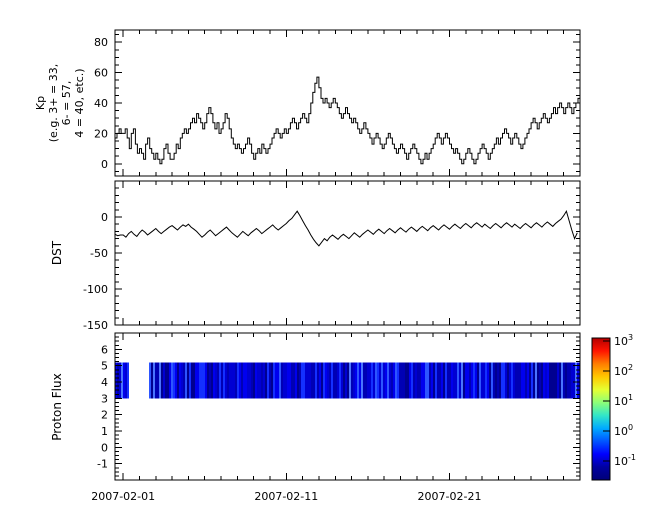  Describe the element at coordinates (623, 400) in the screenshot. I see `colorbar-tick-label: 10¹` at that location.